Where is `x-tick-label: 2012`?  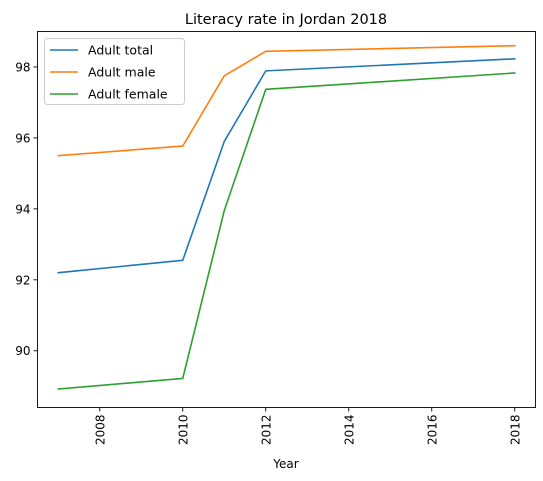
x-tick-label: 2012 is located at coordinates (266, 430).